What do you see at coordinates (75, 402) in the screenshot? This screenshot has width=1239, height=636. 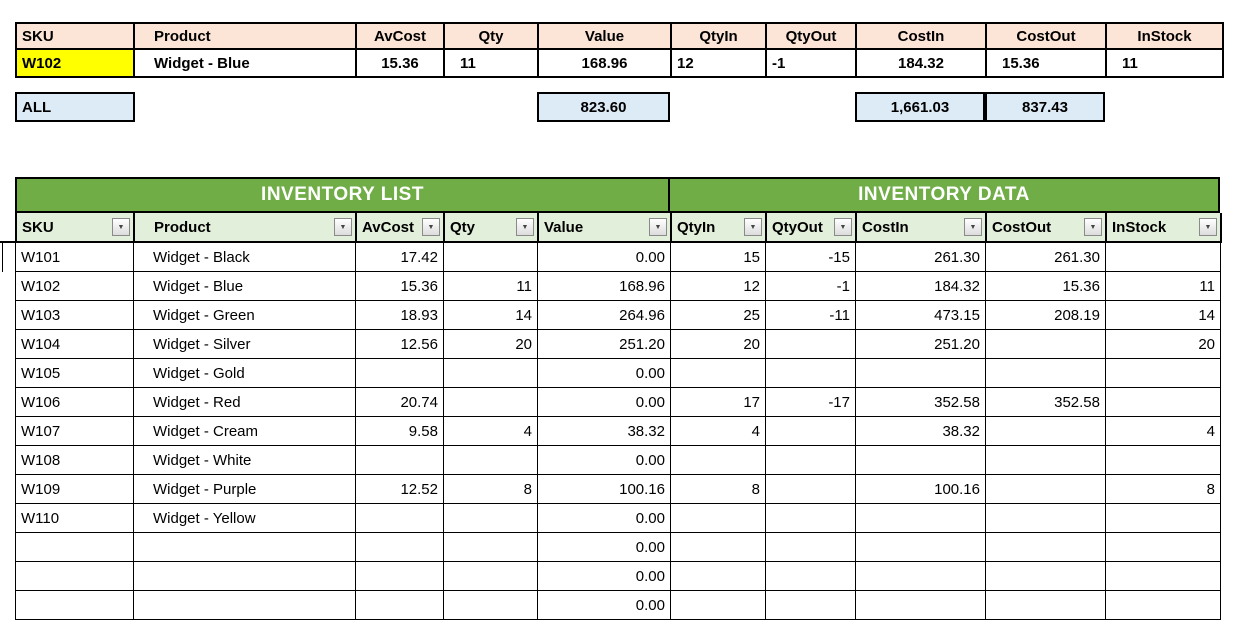 I see `cell-sku: W106` at bounding box center [75, 402].